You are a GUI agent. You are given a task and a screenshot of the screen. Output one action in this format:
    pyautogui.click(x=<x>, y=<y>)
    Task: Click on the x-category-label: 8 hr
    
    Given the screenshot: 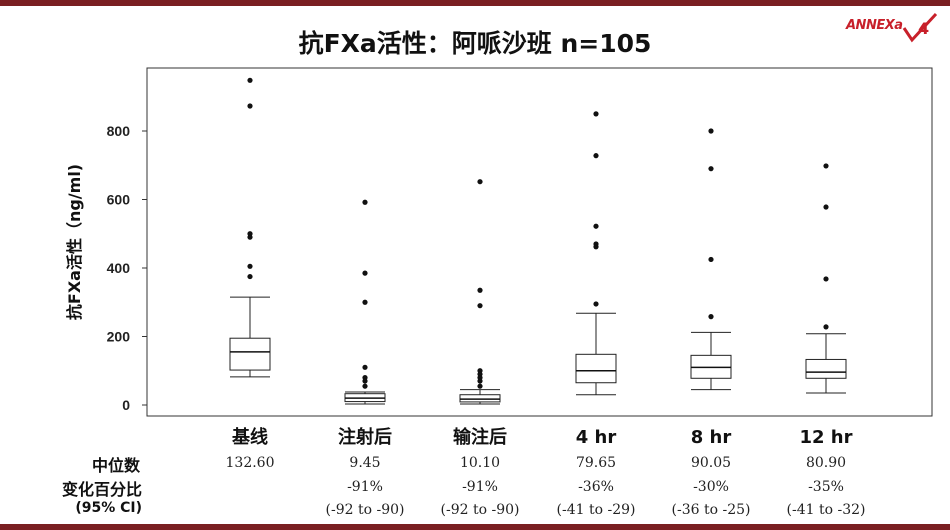 What is the action you would take?
    pyautogui.click(x=711, y=437)
    